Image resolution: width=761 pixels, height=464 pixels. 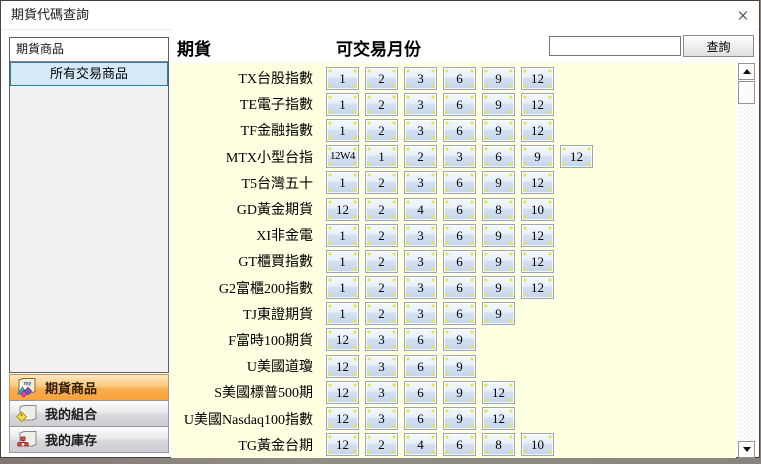 I want to click on scroll-up-button, so click(x=746, y=71).